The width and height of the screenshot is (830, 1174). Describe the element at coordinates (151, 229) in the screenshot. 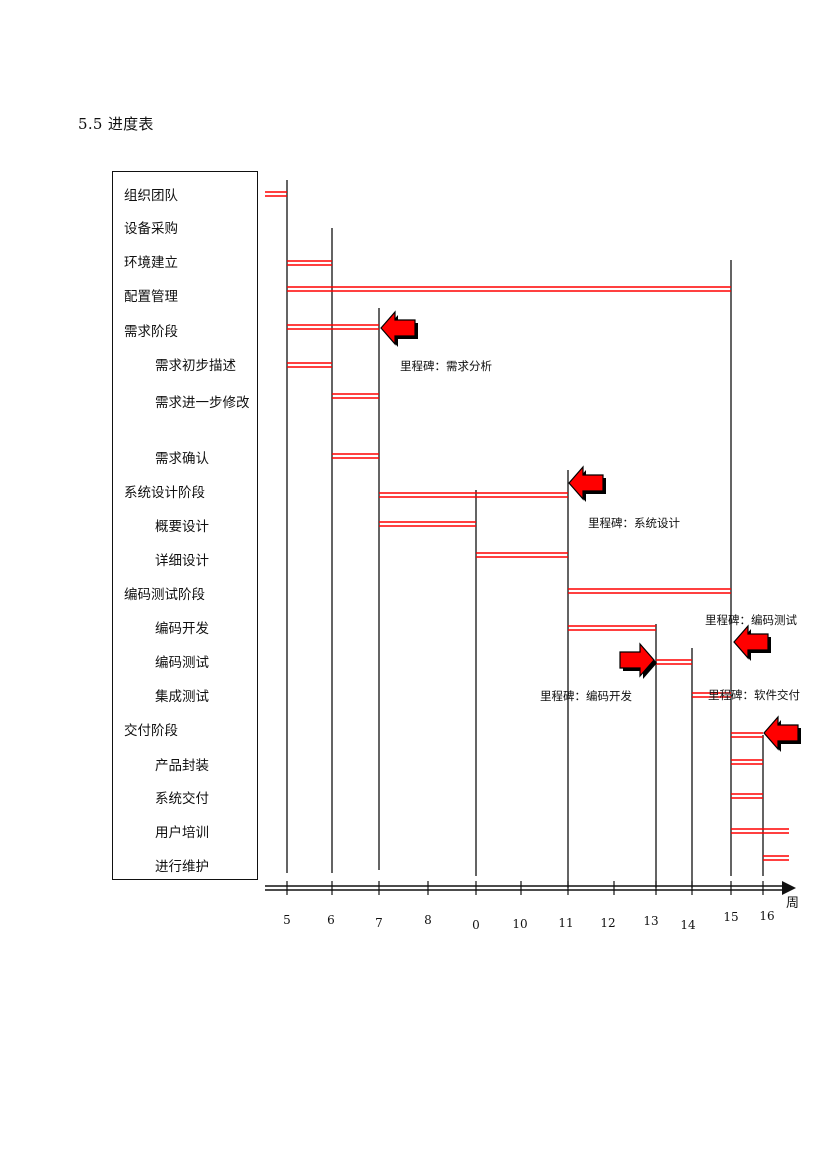

I see `task-label: 设备采购` at that location.